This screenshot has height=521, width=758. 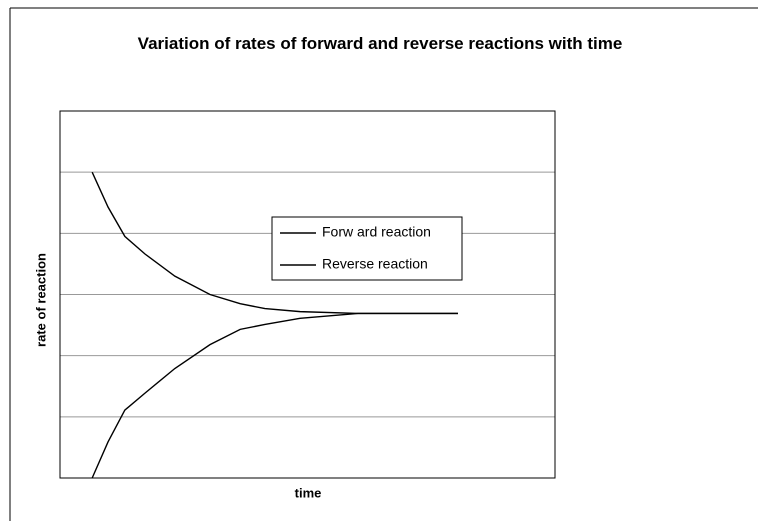 I want to click on legend-label: Reverse reaction, so click(x=375, y=264).